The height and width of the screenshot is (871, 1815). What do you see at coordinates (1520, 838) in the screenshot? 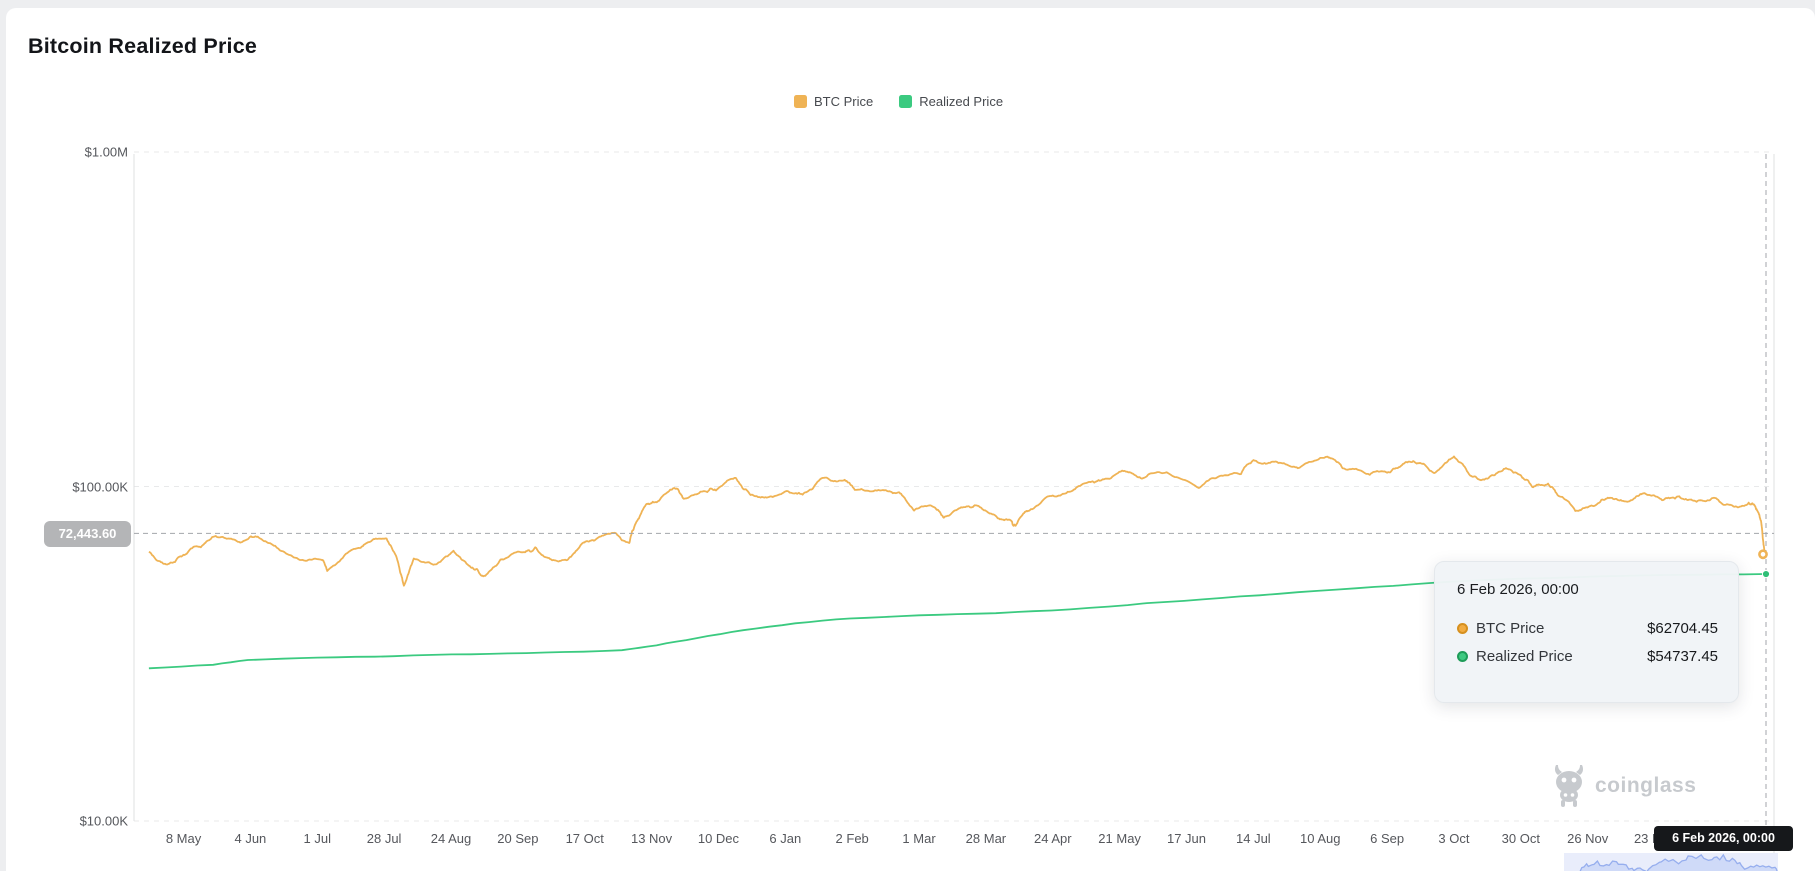
I see `x-axis-tick-label: 30 Oct` at bounding box center [1520, 838].